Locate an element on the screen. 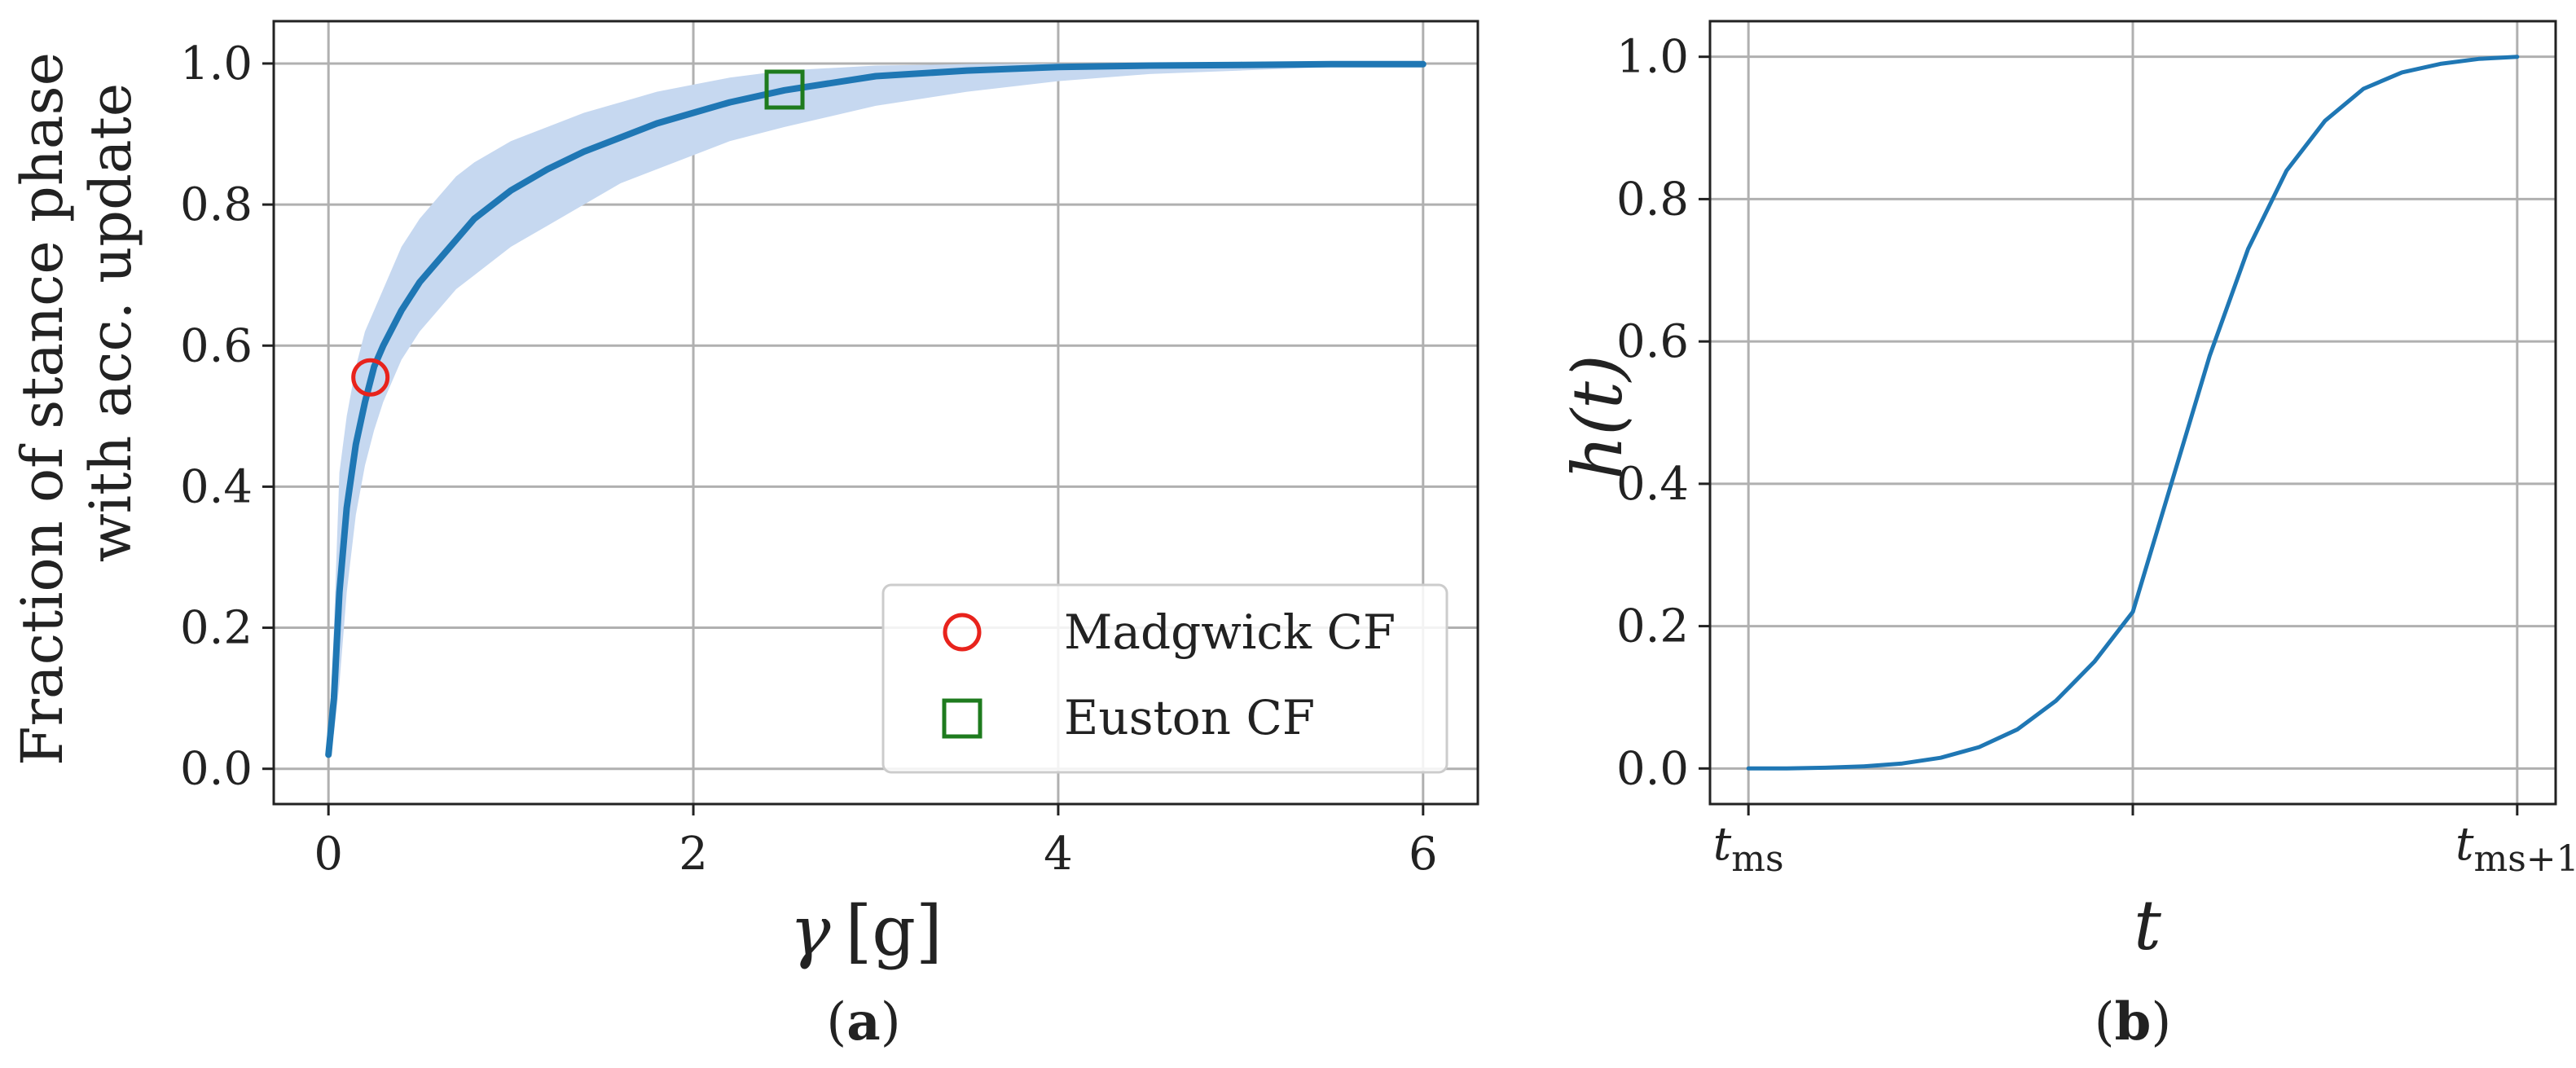 The width and height of the screenshot is (2576, 1068). legend-euston-marker is located at coordinates (962, 718).